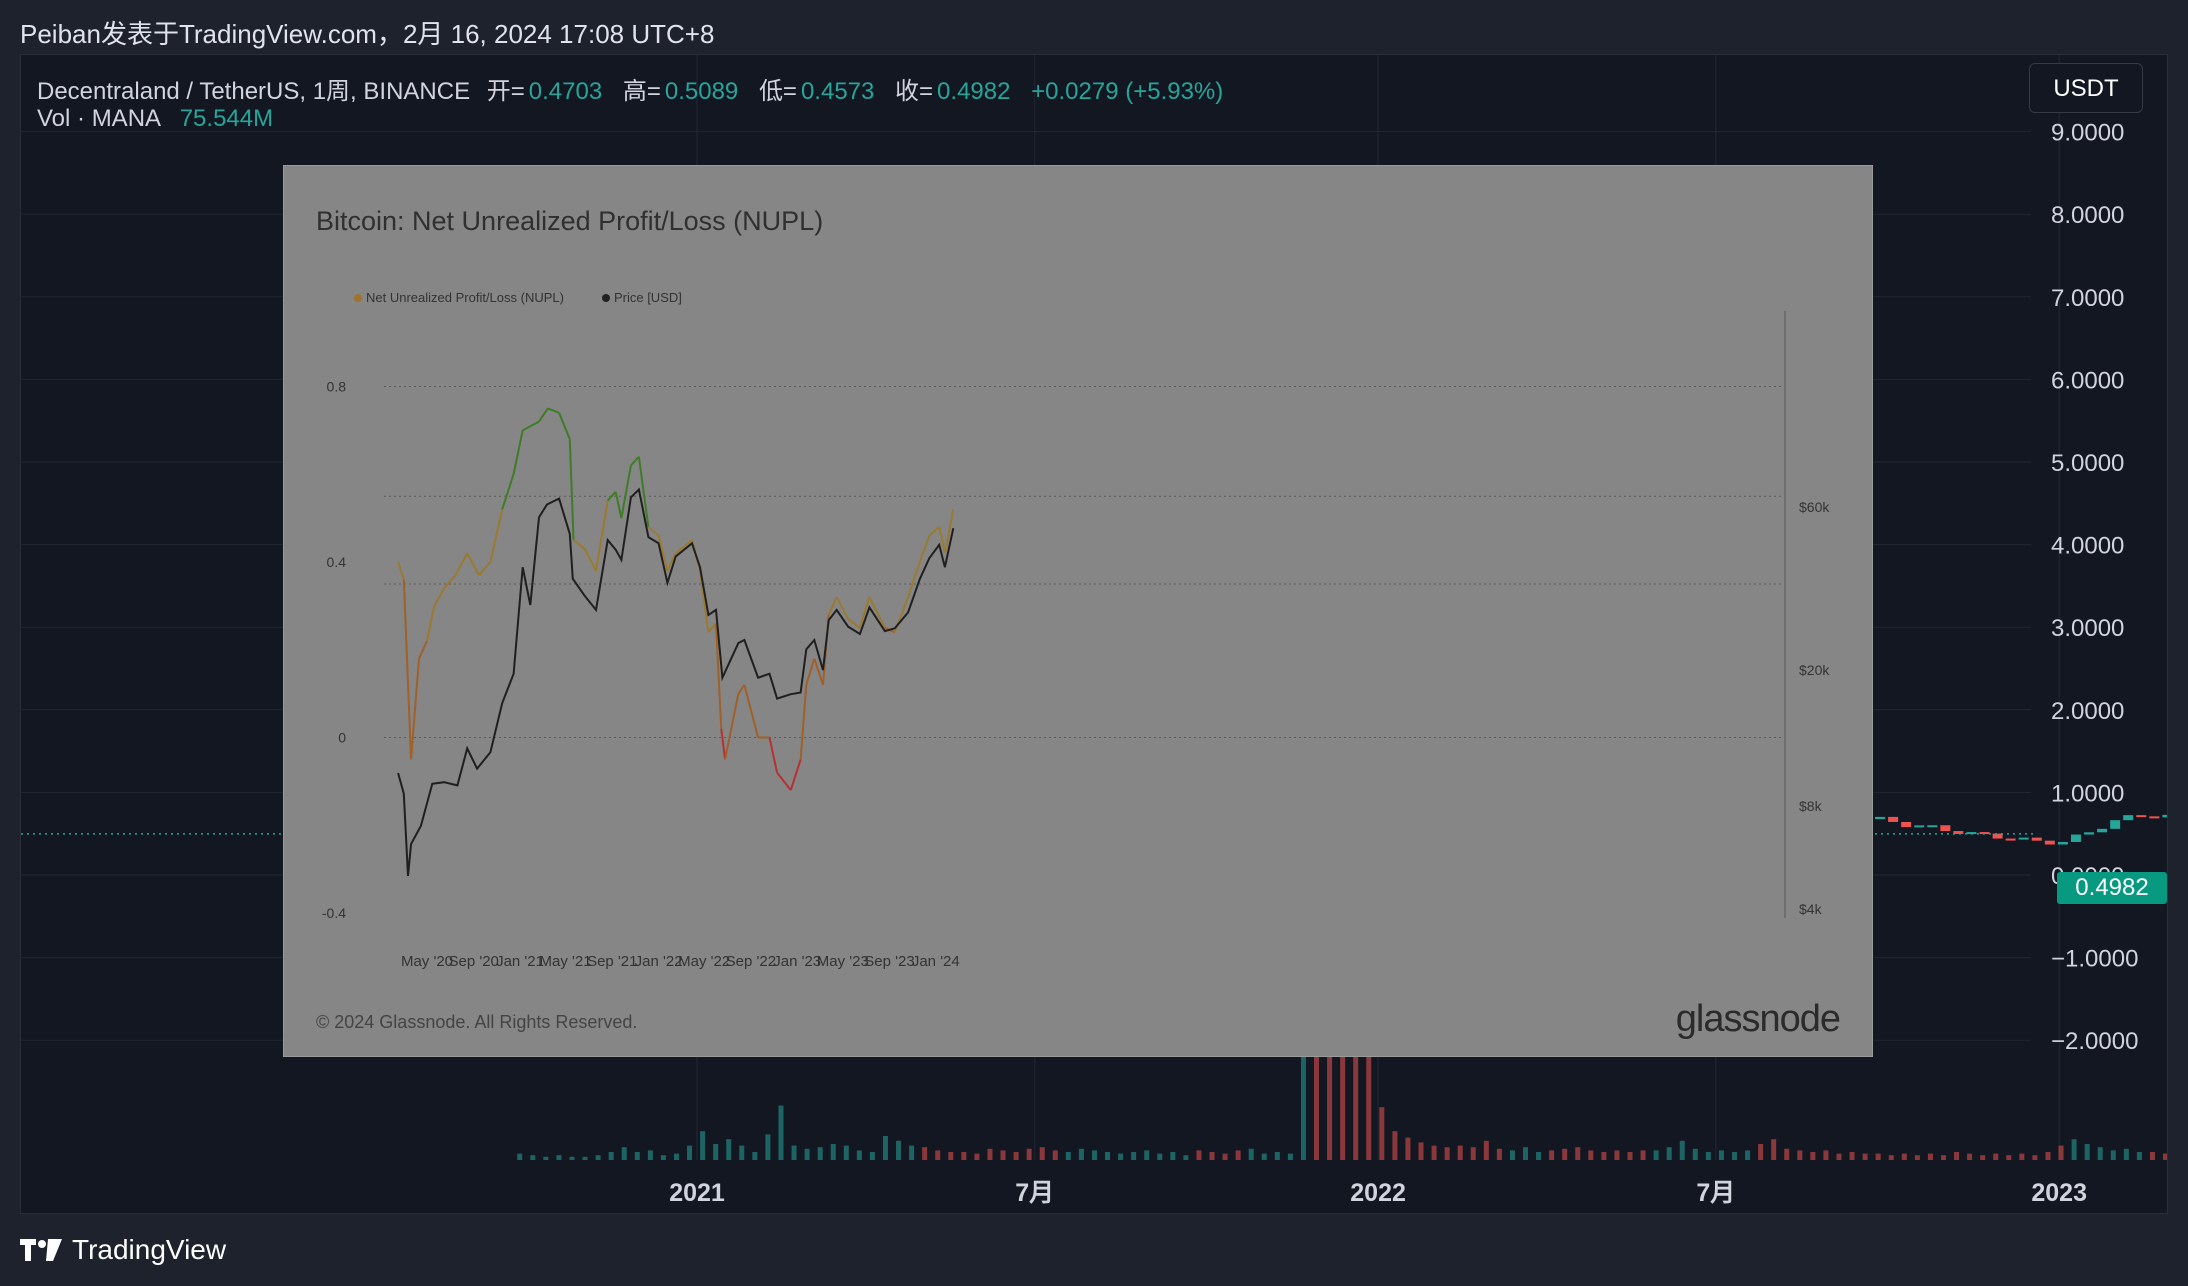 This screenshot has height=1286, width=2188. What do you see at coordinates (477, 1022) in the screenshot?
I see `copyright-text: © 2024 Glassnode. All Rights Reserved.` at bounding box center [477, 1022].